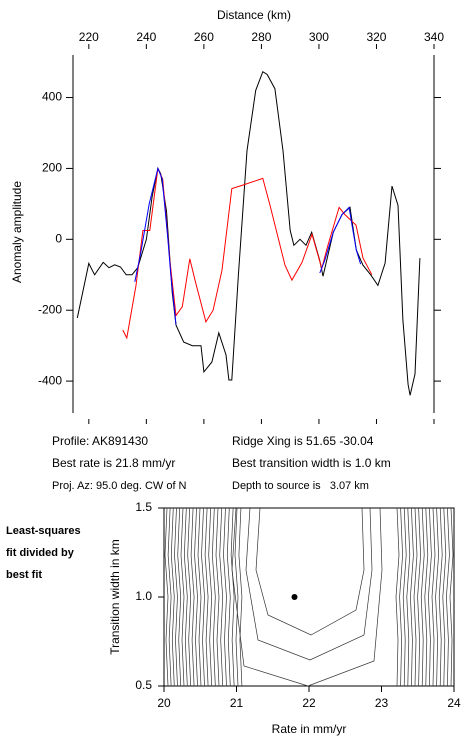 Image resolution: width=467 pixels, height=745 pixels. What do you see at coordinates (143, 596) in the screenshot?
I see `y-tick-label: 1.0` at bounding box center [143, 596].